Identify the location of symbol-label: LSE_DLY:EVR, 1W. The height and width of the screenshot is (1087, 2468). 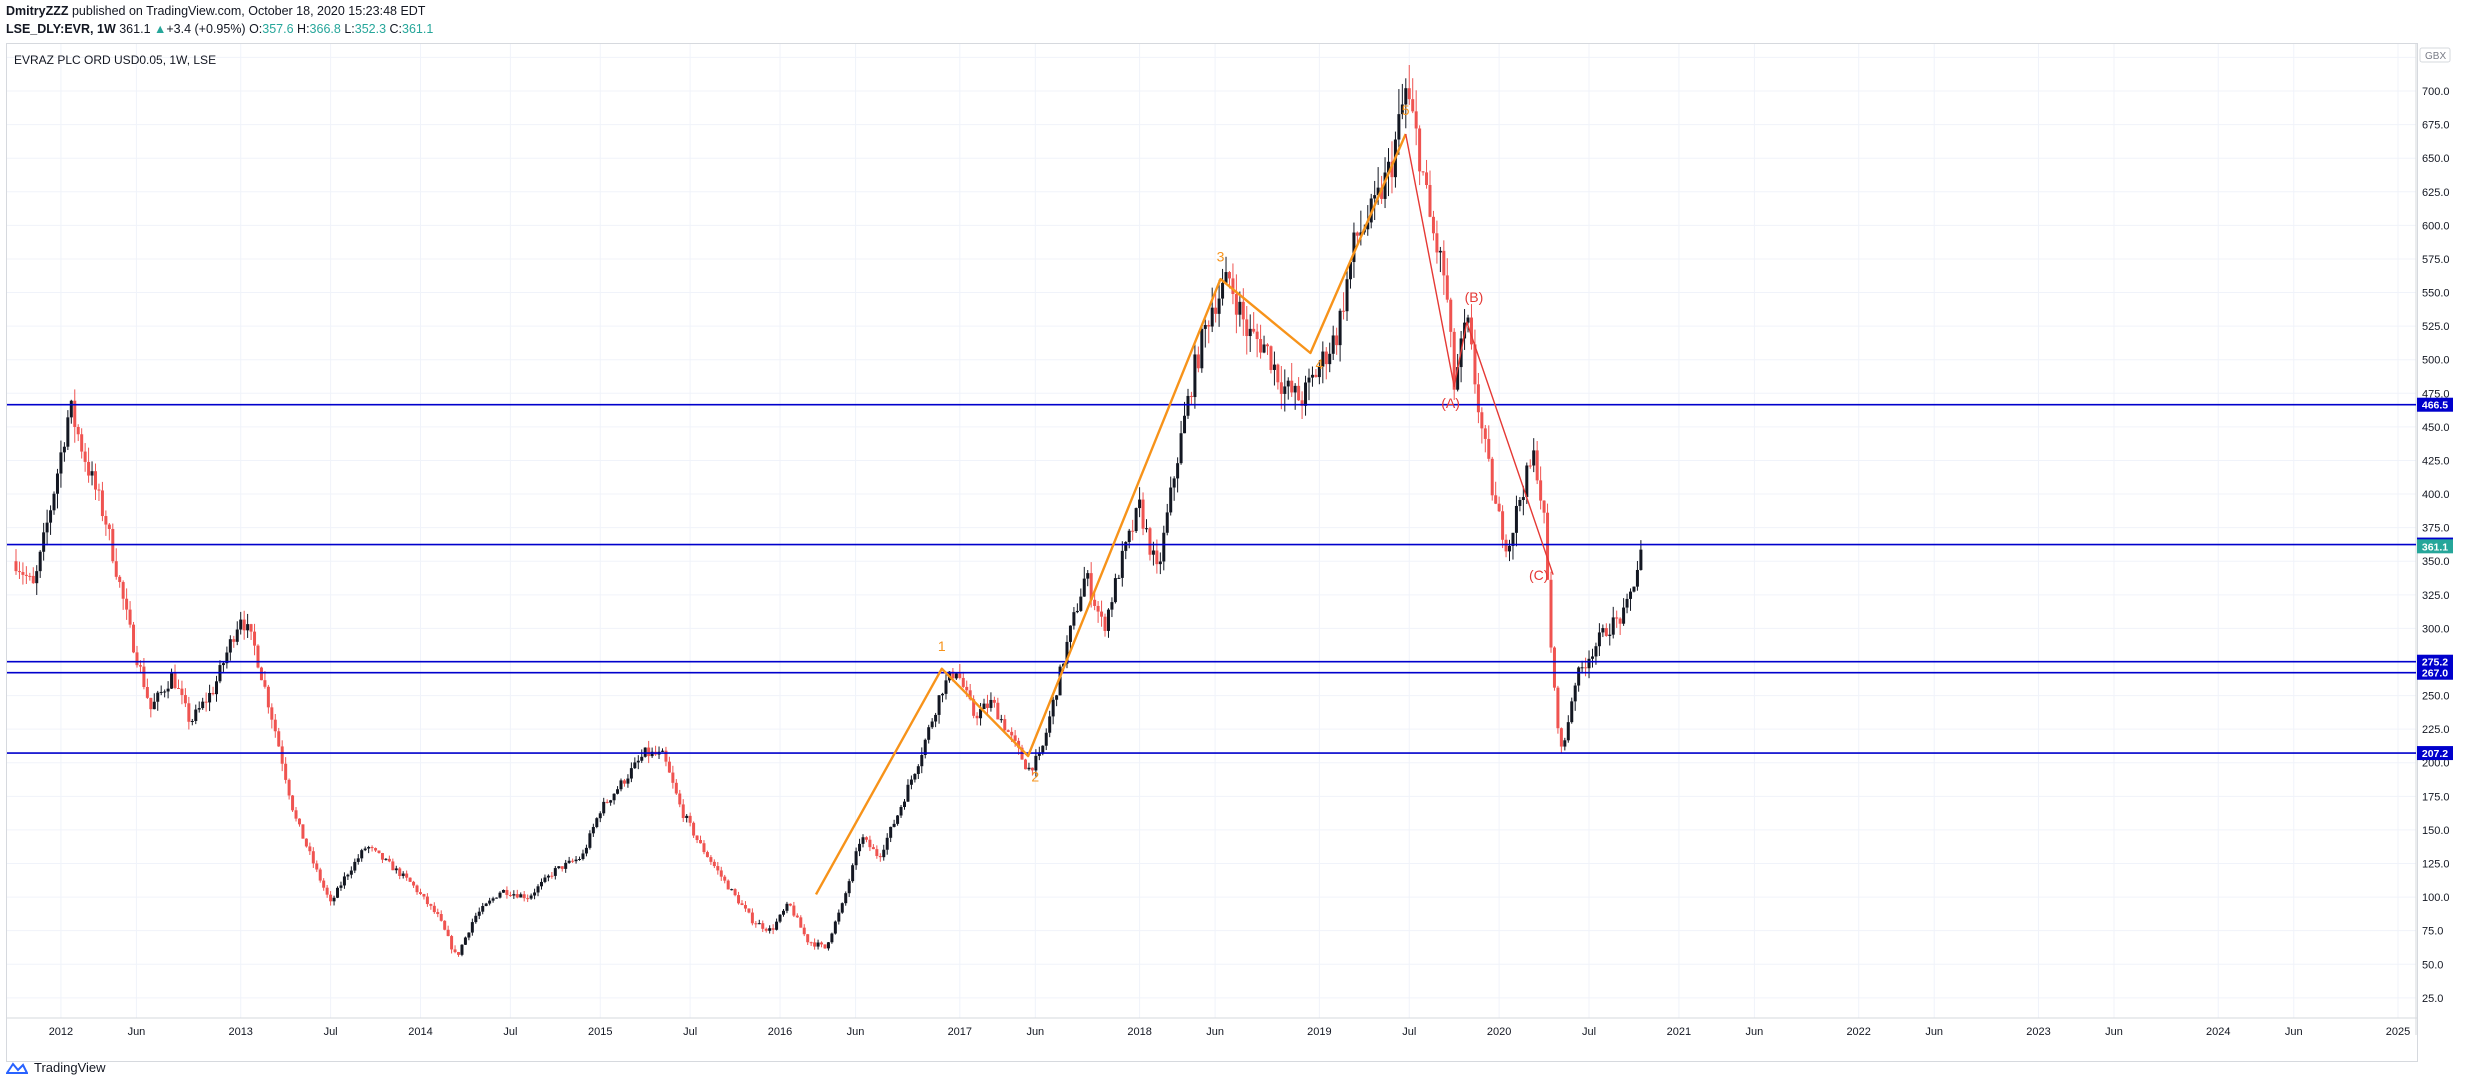
(61, 29).